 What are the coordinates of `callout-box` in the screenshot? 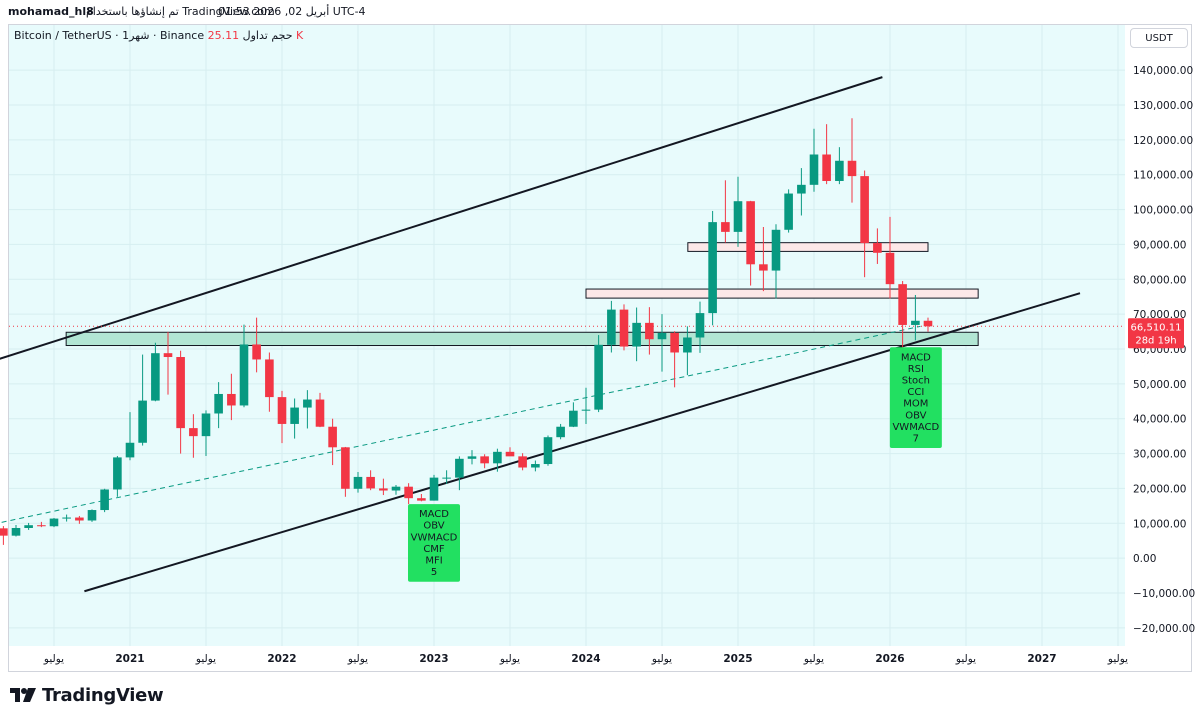 It's located at (915, 398).